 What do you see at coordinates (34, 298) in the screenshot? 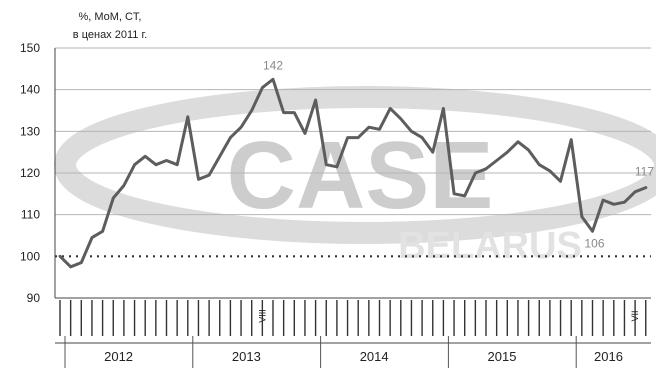
I see `y-tick-label: 90` at bounding box center [34, 298].